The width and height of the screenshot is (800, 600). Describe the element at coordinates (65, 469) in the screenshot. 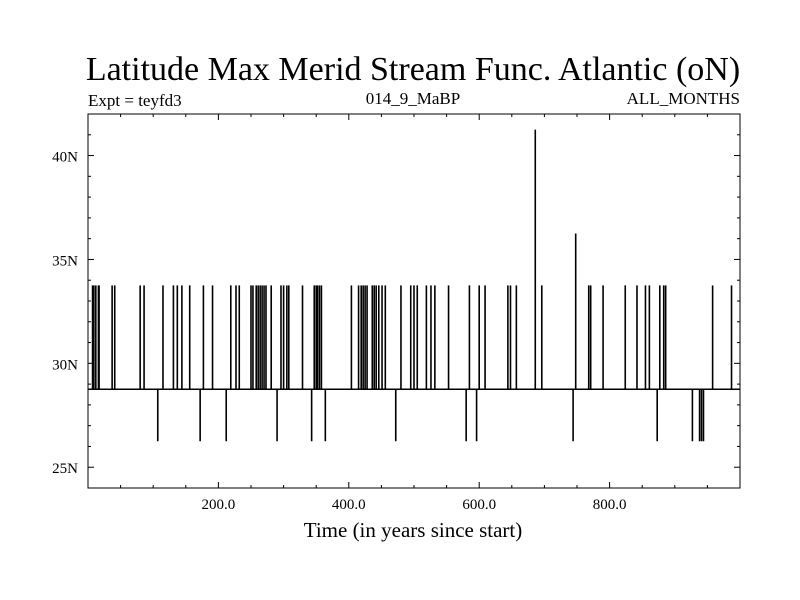

I see `y-tick-label: 25N` at that location.